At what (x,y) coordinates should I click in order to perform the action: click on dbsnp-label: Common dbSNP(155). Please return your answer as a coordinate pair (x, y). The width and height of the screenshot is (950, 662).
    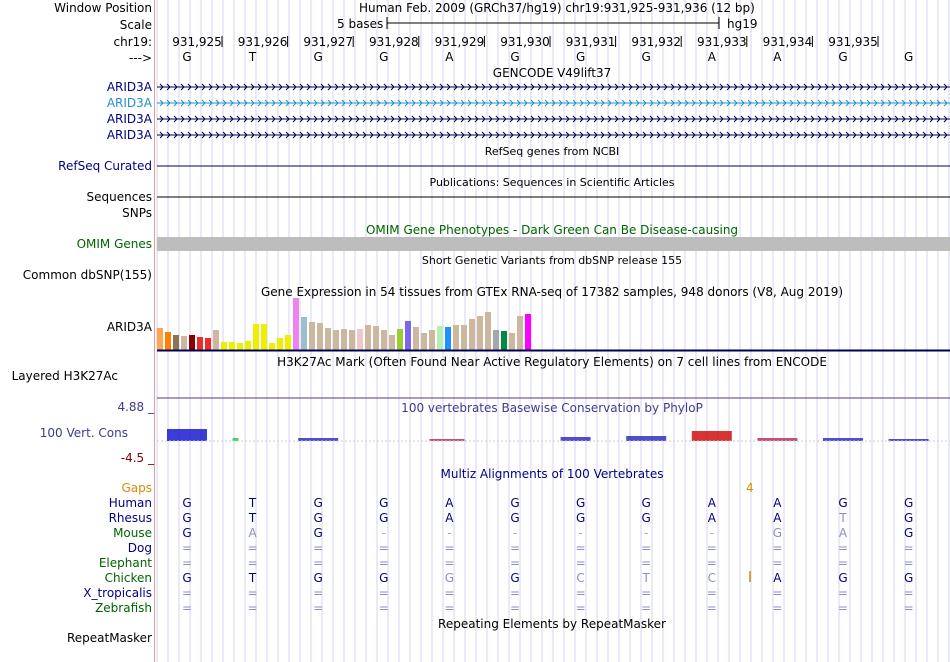
    Looking at the image, I should click on (87, 275).